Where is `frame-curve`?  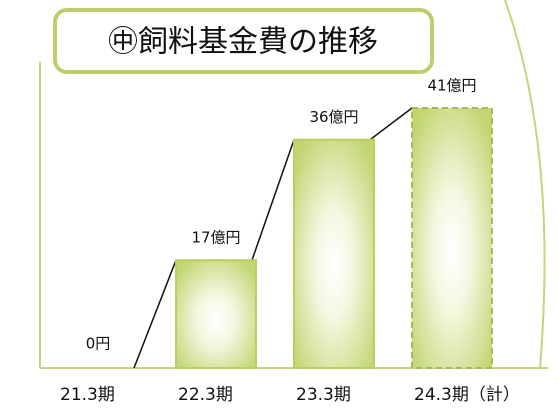
frame-curve is located at coordinates (525, 184).